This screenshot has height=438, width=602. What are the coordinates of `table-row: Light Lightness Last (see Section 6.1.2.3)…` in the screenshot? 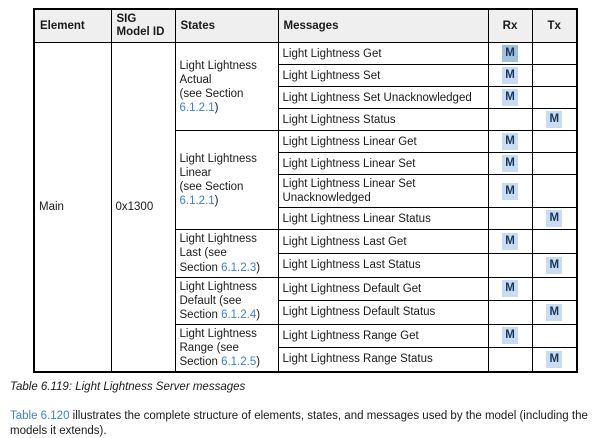 It's located at (306, 253).